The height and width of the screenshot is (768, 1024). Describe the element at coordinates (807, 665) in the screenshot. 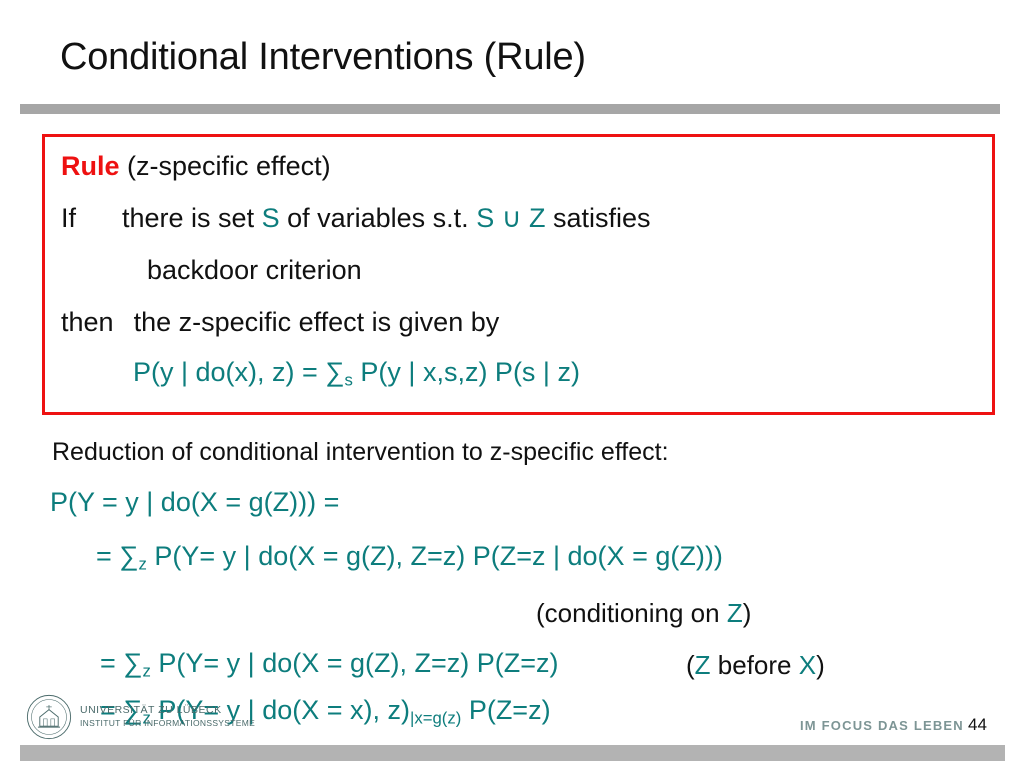

I see `ordering-note-variable-x: X` at that location.